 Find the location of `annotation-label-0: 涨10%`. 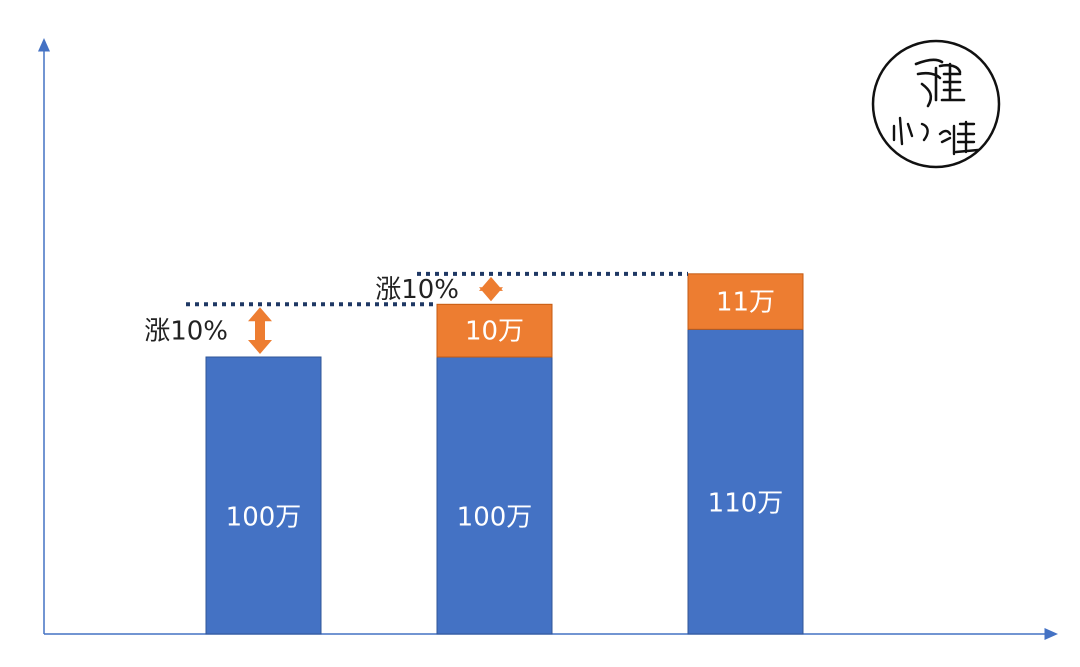

annotation-label-0: 涨10% is located at coordinates (186, 332).